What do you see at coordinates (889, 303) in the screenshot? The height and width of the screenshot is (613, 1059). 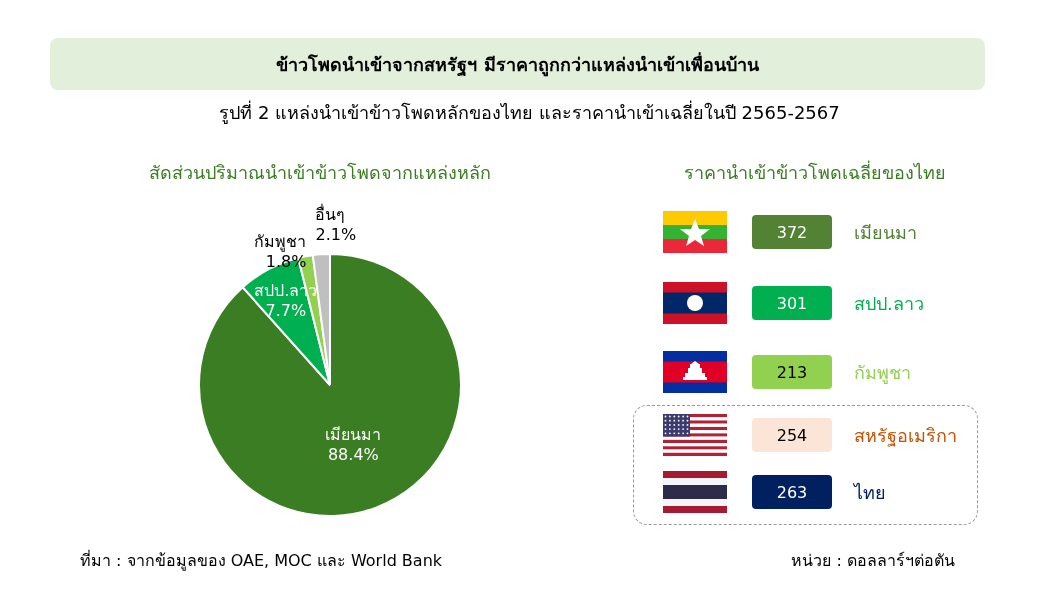 I see `category-label: สปป.ลาว` at bounding box center [889, 303].